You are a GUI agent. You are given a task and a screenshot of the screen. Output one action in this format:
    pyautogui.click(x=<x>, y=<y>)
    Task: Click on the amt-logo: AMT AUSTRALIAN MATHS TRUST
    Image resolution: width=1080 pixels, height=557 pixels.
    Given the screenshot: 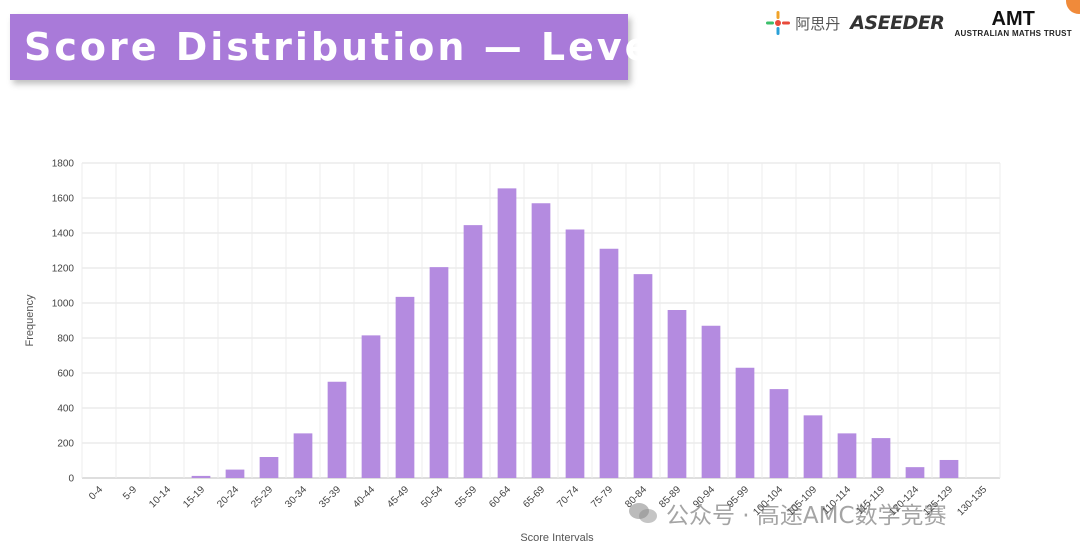 What is the action you would take?
    pyautogui.click(x=1013, y=23)
    